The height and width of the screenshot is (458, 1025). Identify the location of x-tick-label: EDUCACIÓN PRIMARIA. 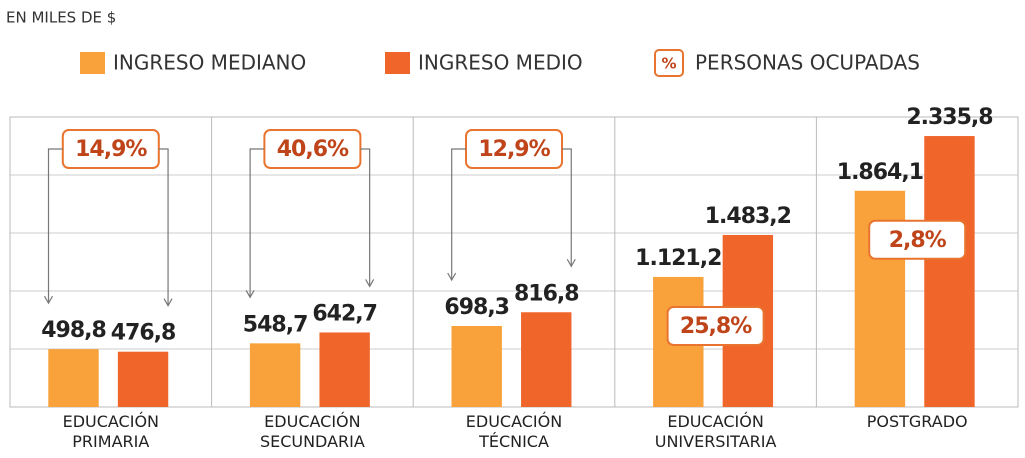
(111, 431).